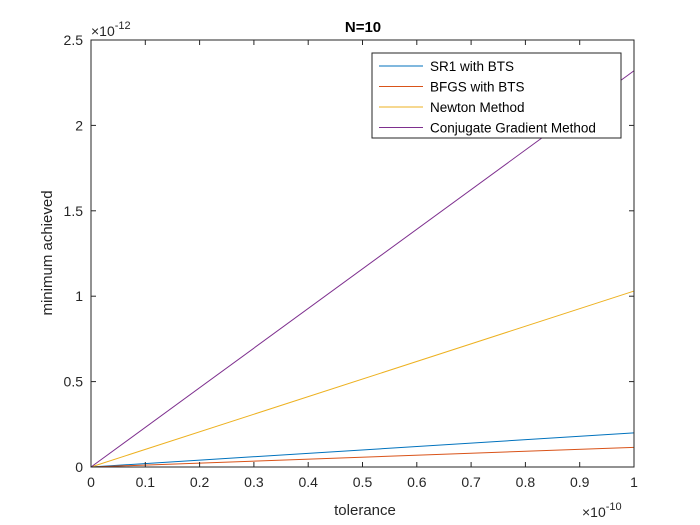  I want to click on y-tick-label: 2, so click(79, 125).